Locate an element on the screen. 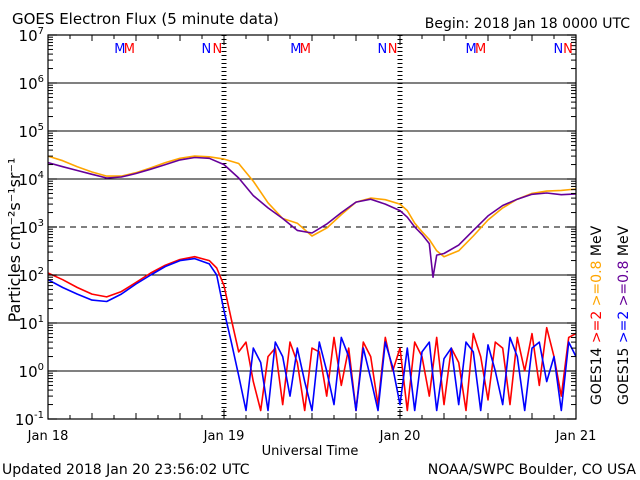 This screenshot has width=640, height=480. y-tick-label-exponent: 5 is located at coordinates (41, 127).